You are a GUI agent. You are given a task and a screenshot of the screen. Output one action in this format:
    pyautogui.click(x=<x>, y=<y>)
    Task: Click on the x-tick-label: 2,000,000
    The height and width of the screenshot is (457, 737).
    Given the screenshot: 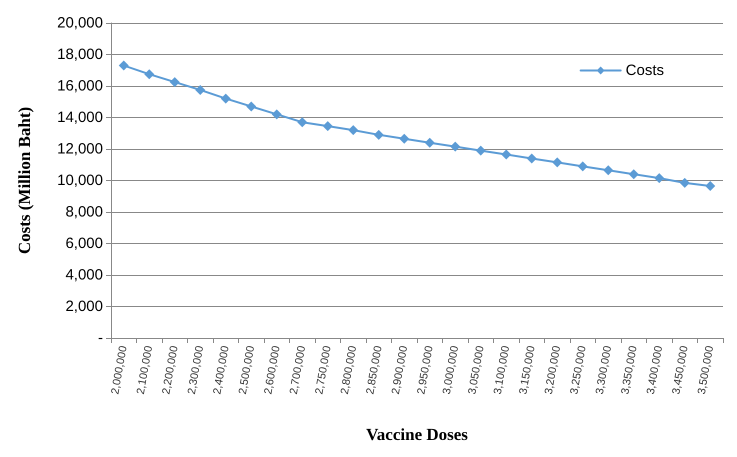 What is the action you would take?
    pyautogui.click(x=119, y=370)
    